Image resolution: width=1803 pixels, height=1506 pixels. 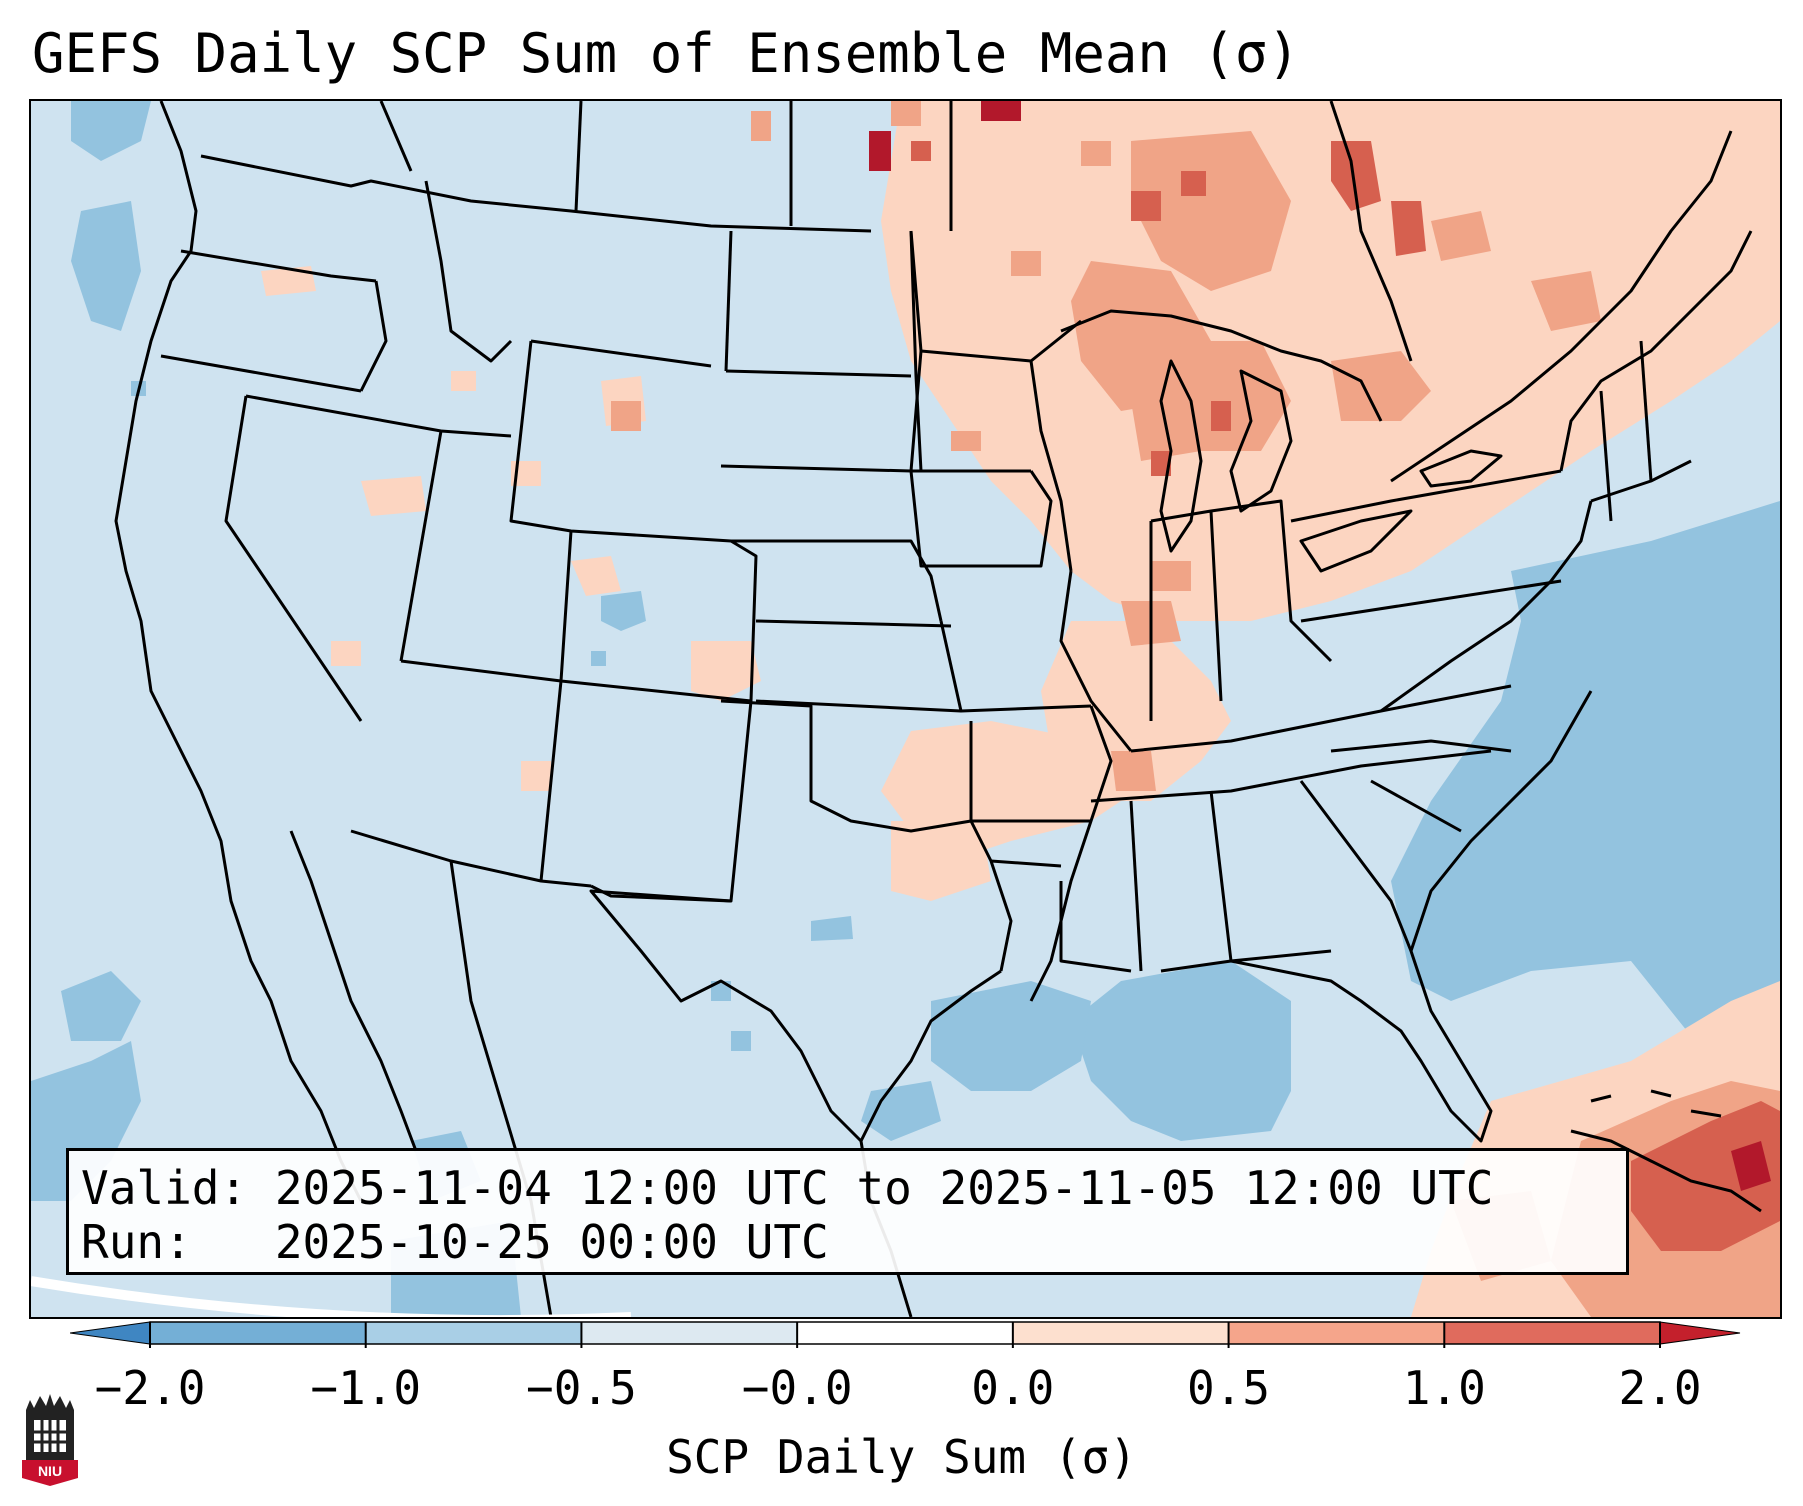 What do you see at coordinates (1660, 1388) in the screenshot?
I see `colorbar-tick-label: 2.0` at bounding box center [1660, 1388].